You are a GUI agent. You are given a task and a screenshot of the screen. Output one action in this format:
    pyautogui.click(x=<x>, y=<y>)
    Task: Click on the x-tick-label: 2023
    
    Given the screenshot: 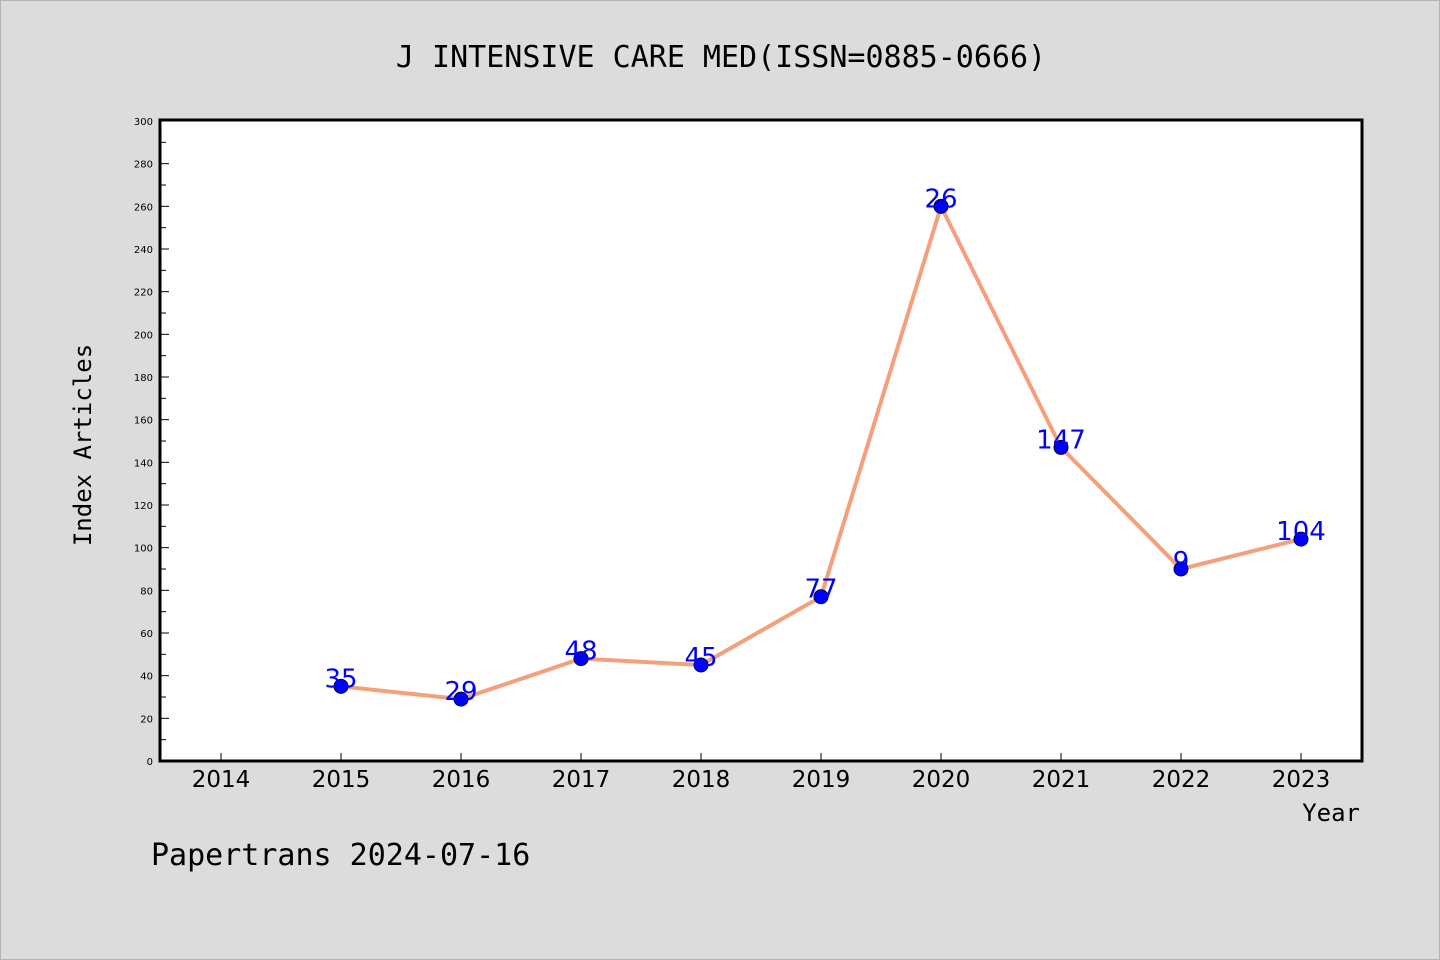 What is the action you would take?
    pyautogui.click(x=1301, y=780)
    